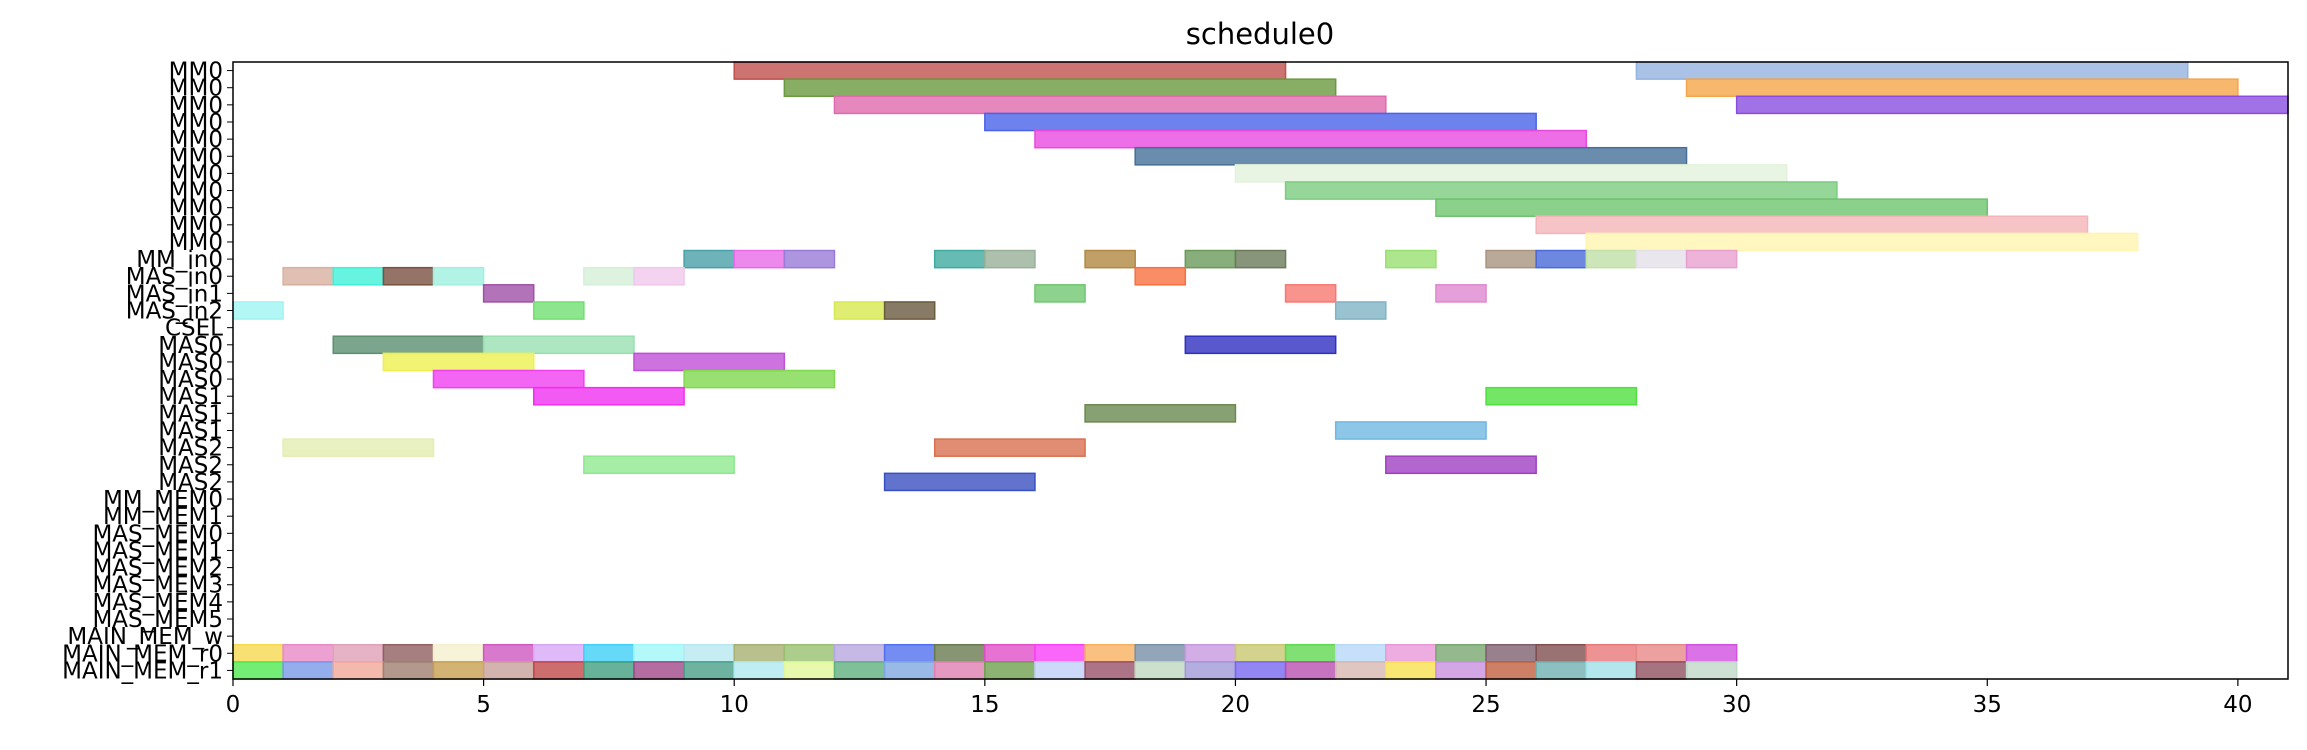 This screenshot has width=2307, height=750. Describe the element at coordinates (1239, 698) in the screenshot. I see `x-axis: 0 5 10 15 20 25 30 35 40` at that location.